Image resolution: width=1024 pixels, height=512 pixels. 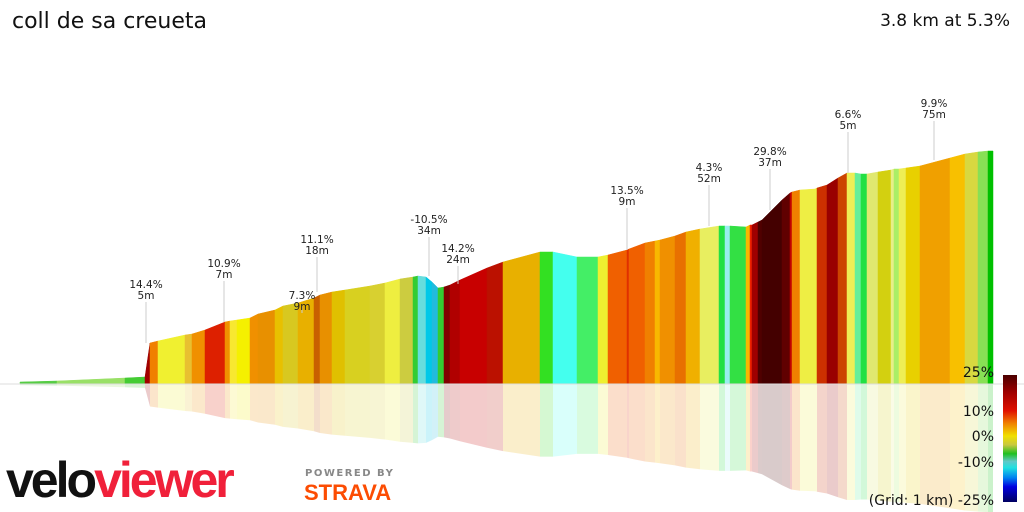 What do you see at coordinates (429, 245) in the screenshot?
I see `climb-annotation: -10.5%34m` at bounding box center [429, 245].